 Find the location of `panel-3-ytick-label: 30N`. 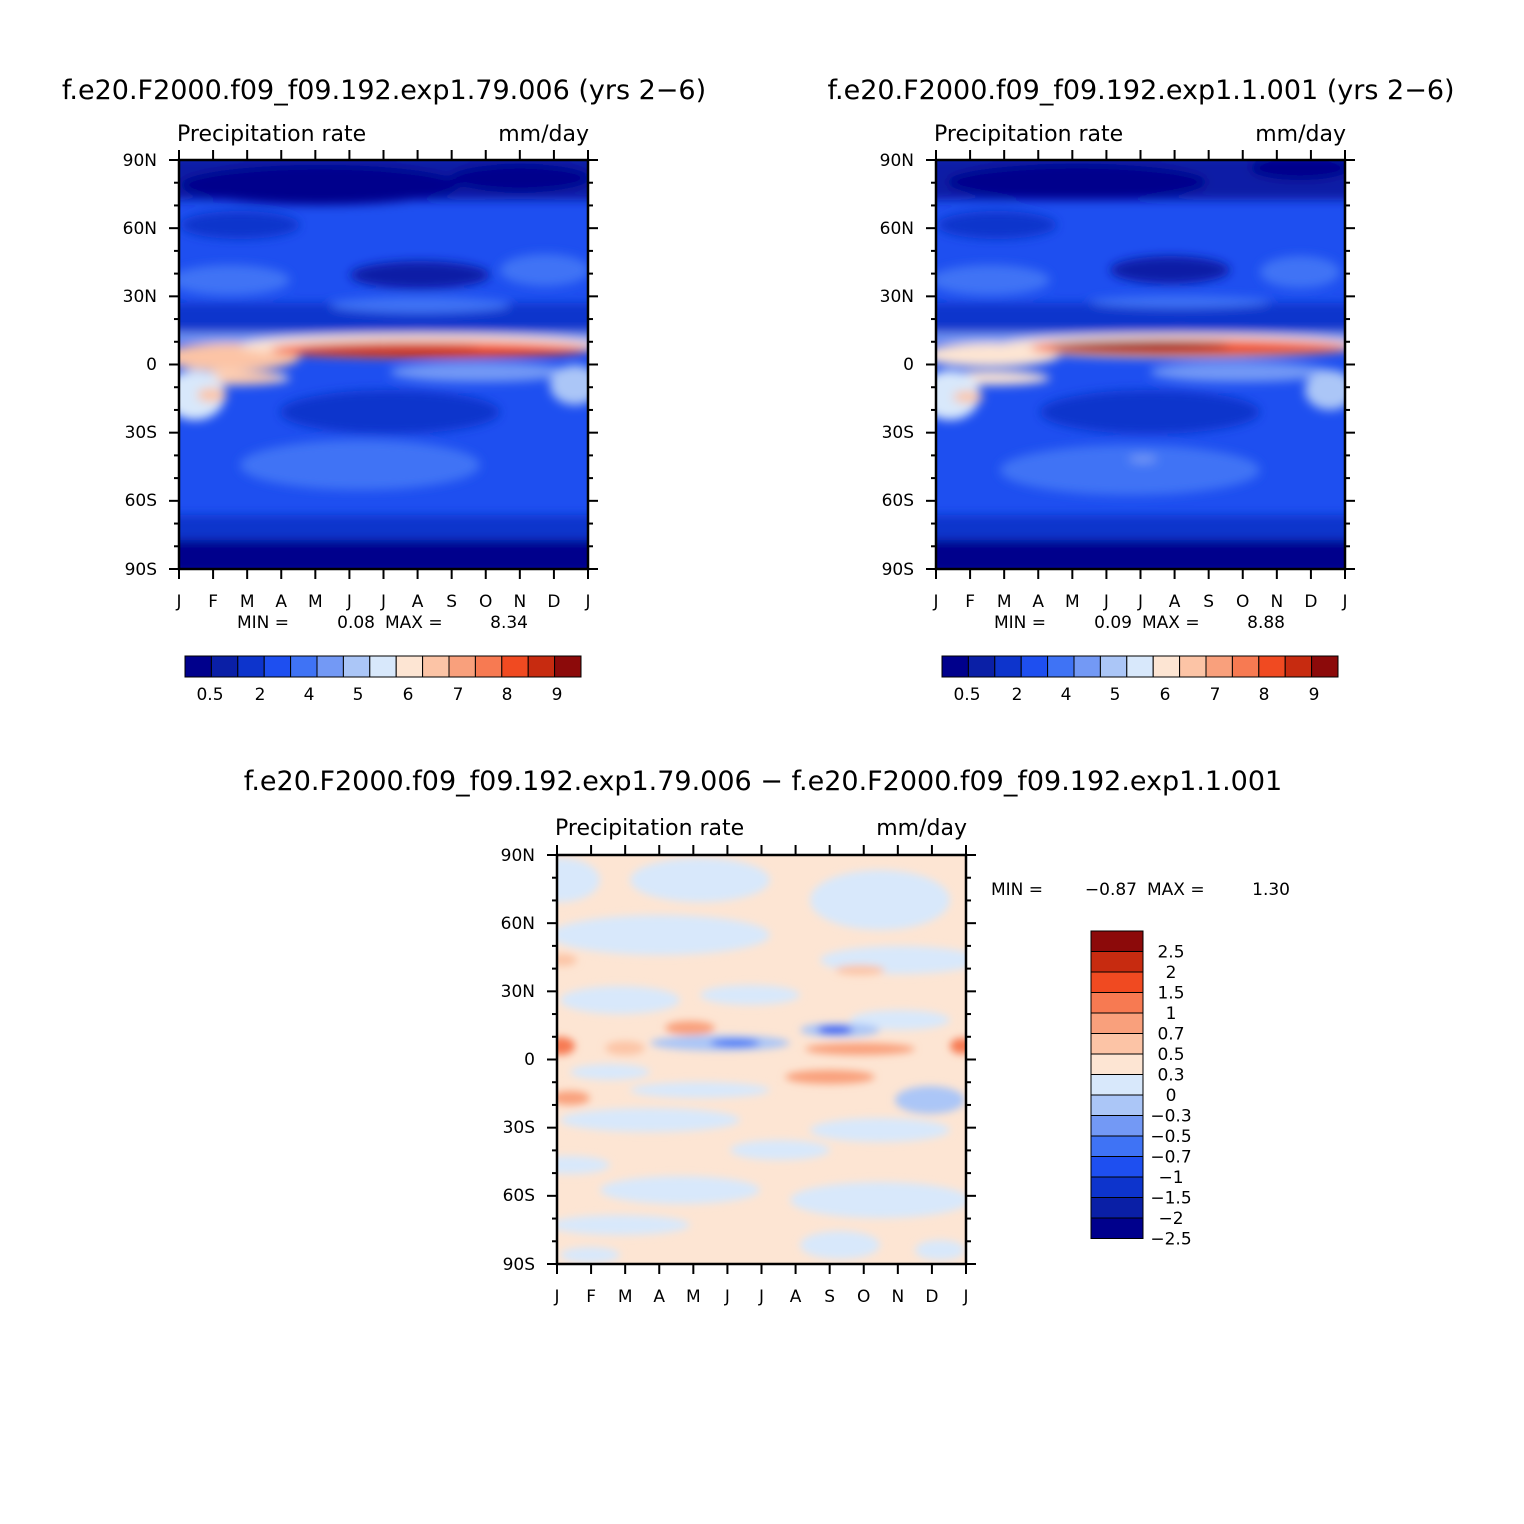

panel-3-ytick-label: 30N is located at coordinates (518, 992).